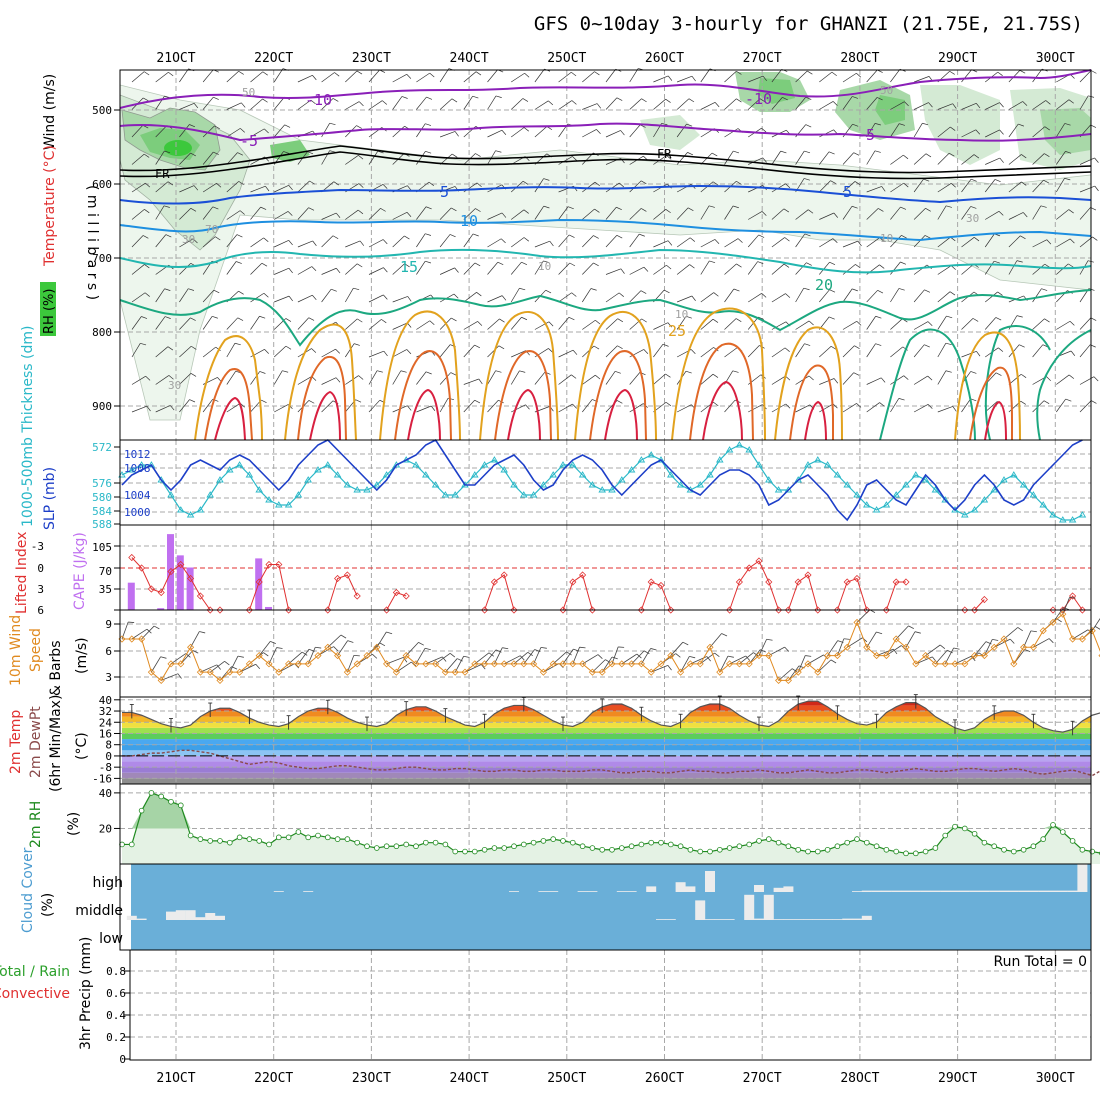 The width and height of the screenshot is (1100, 1100). What do you see at coordinates (40, 610) in the screenshot?
I see `axis-tick-label: 6` at bounding box center [40, 610].